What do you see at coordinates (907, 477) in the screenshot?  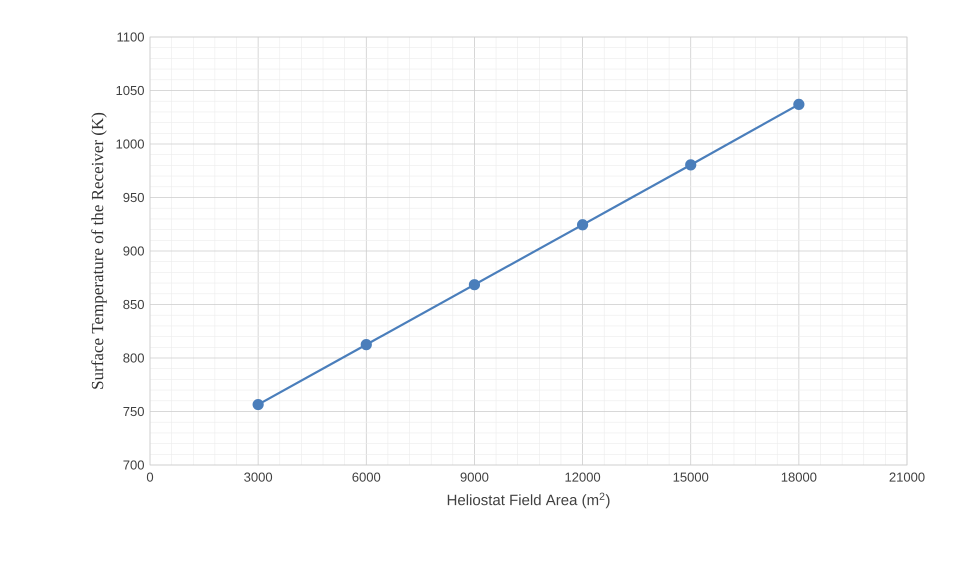 I see `x-tick-label: 21000` at bounding box center [907, 477].